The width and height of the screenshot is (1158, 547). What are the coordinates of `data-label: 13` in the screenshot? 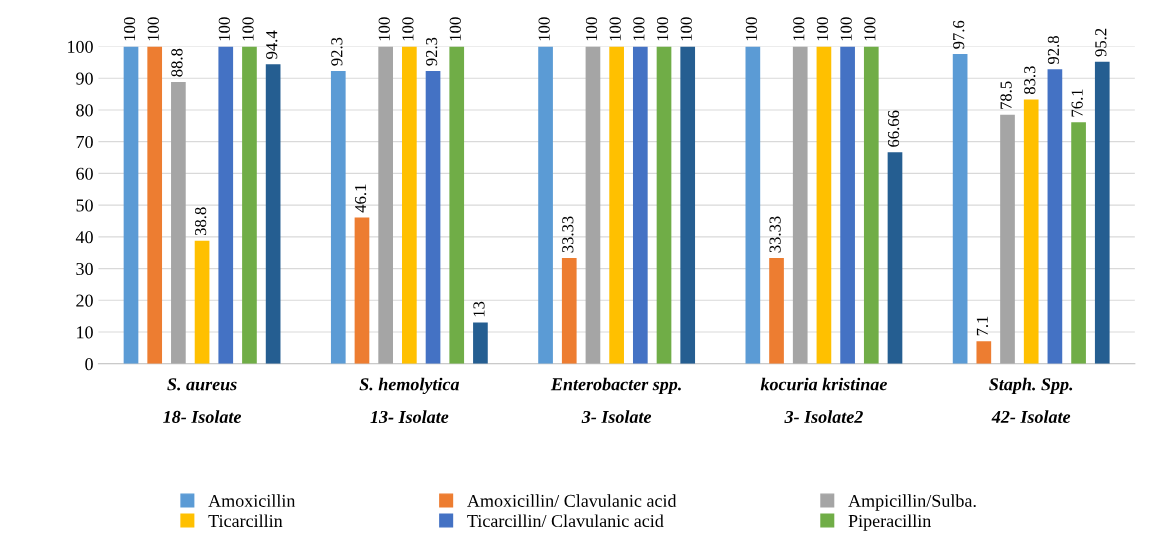 It's located at (479, 309).